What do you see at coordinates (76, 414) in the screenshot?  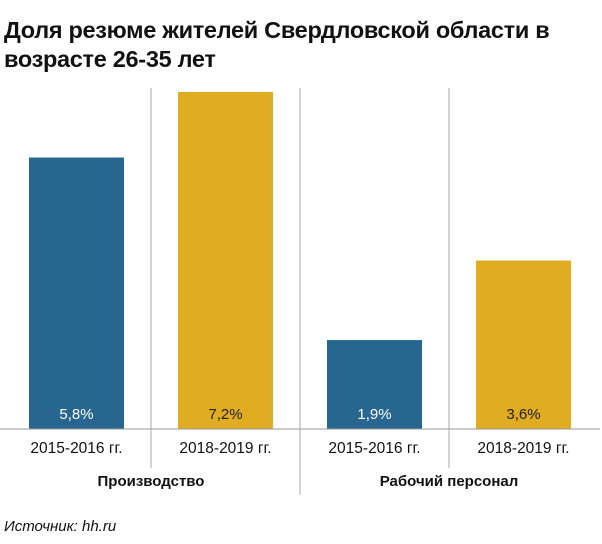 I see `bar-value-label: 5,8%` at bounding box center [76, 414].